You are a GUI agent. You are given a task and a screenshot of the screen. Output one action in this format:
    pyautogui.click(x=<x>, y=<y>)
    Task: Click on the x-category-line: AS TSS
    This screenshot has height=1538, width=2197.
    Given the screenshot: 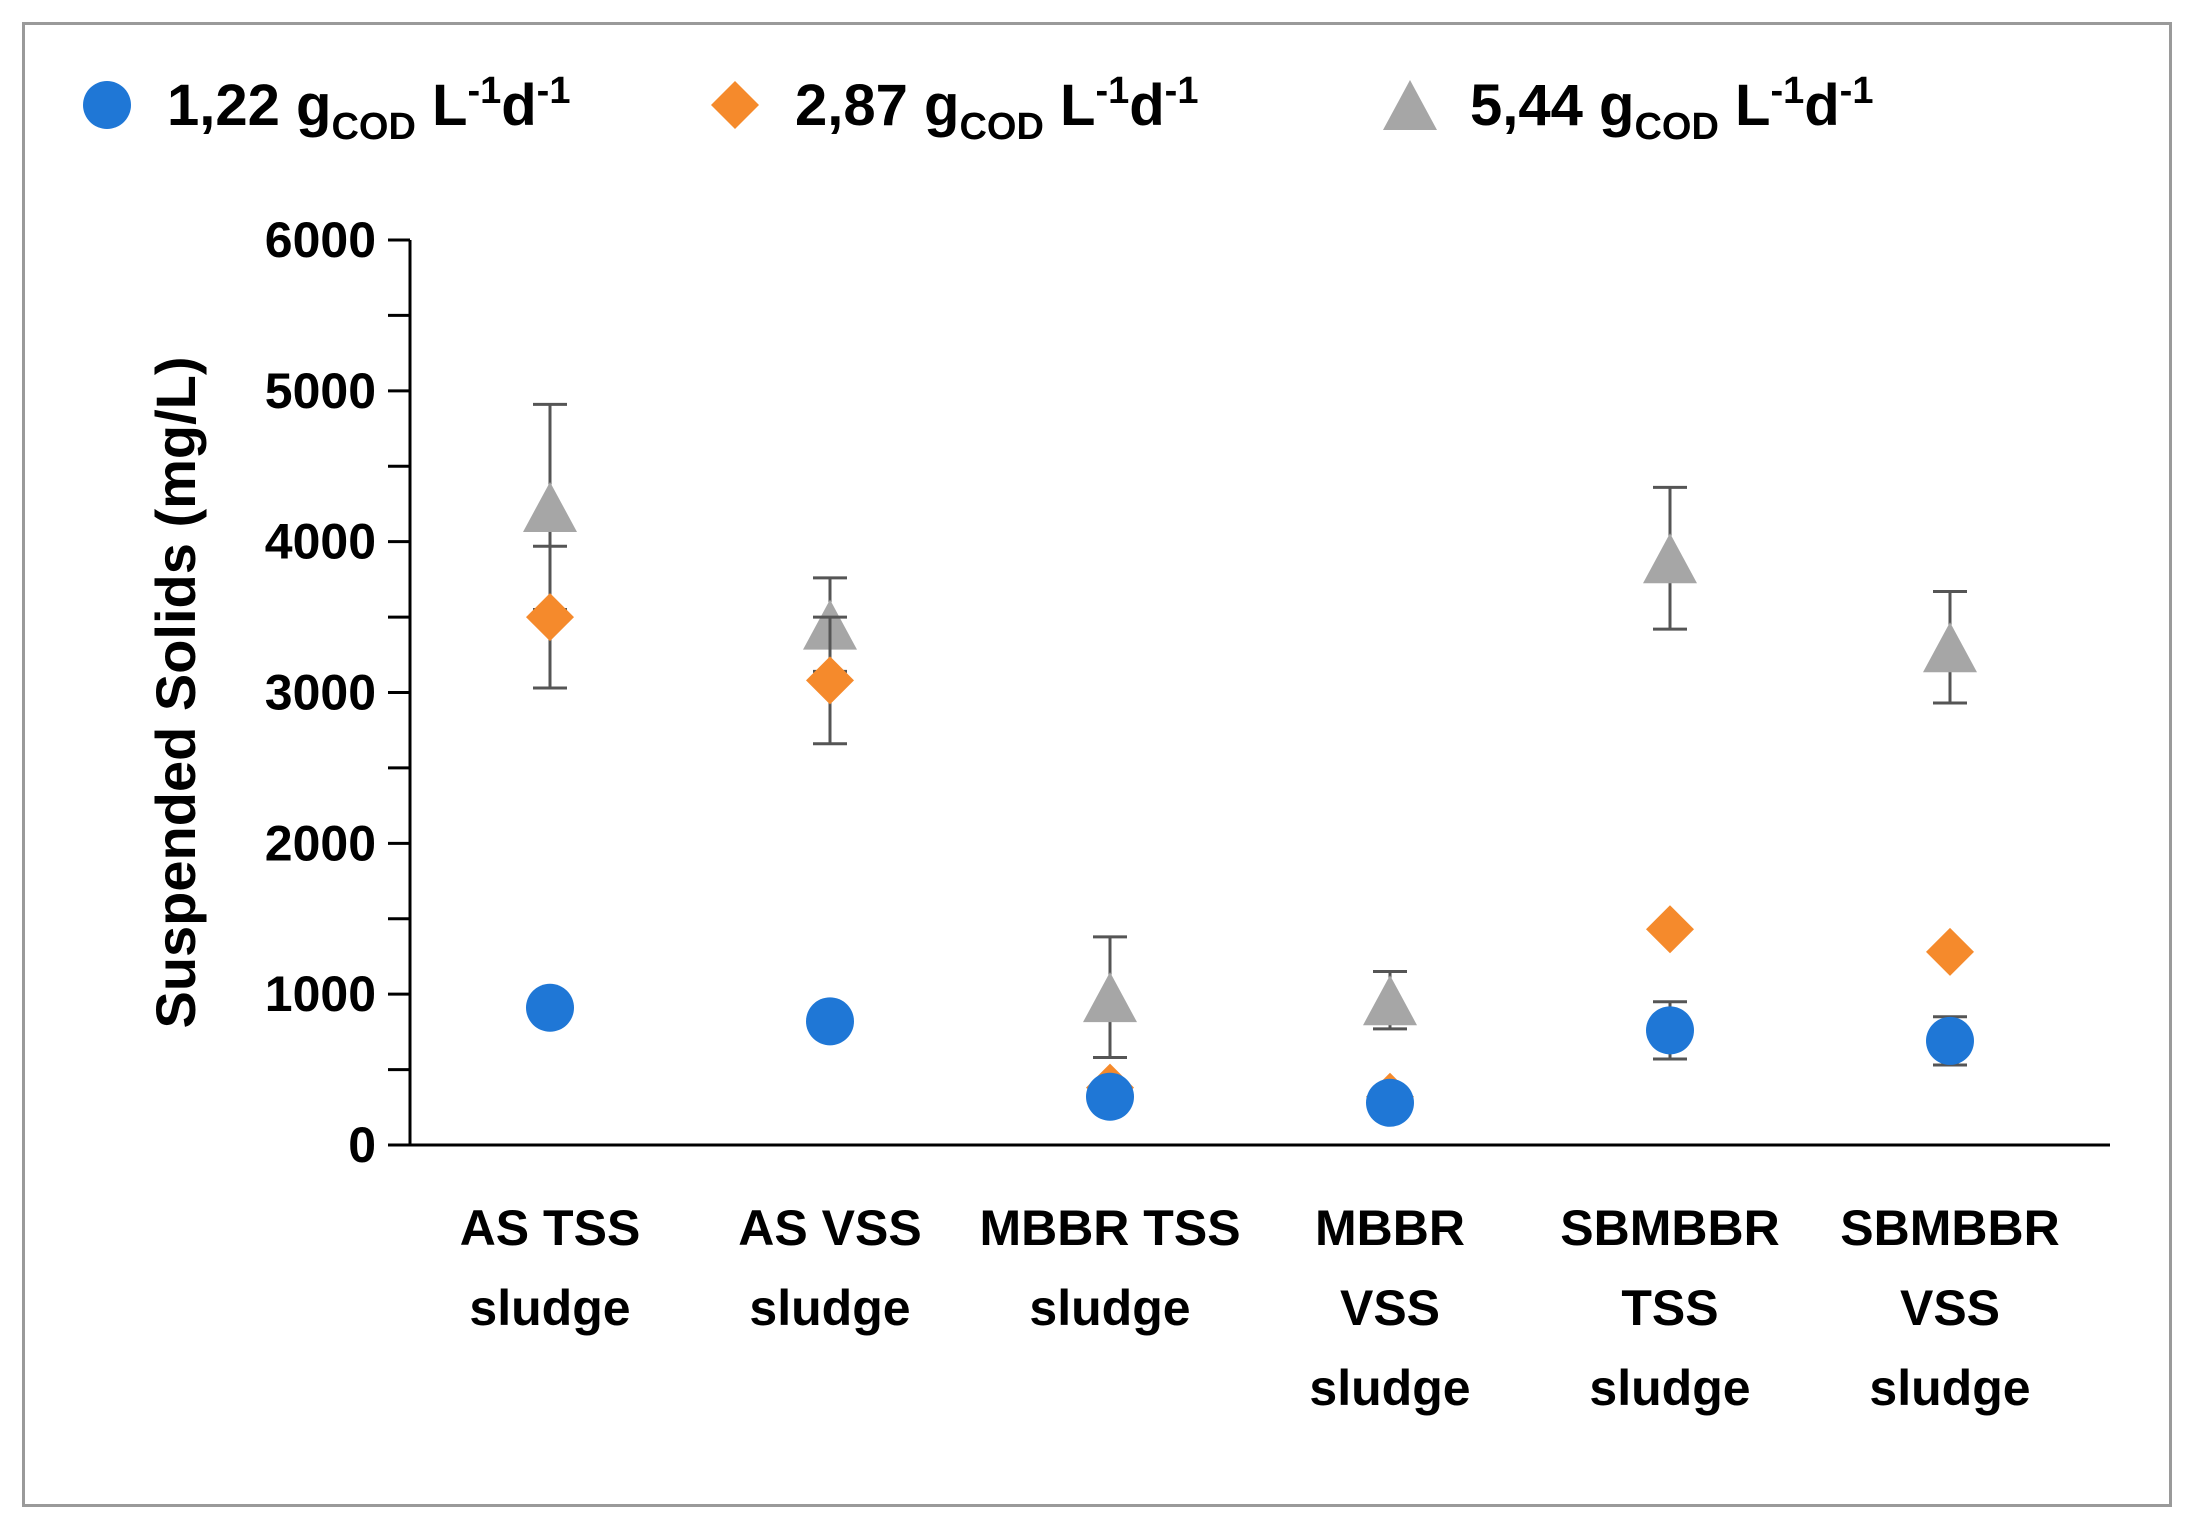 What is the action you would take?
    pyautogui.click(x=550, y=1228)
    